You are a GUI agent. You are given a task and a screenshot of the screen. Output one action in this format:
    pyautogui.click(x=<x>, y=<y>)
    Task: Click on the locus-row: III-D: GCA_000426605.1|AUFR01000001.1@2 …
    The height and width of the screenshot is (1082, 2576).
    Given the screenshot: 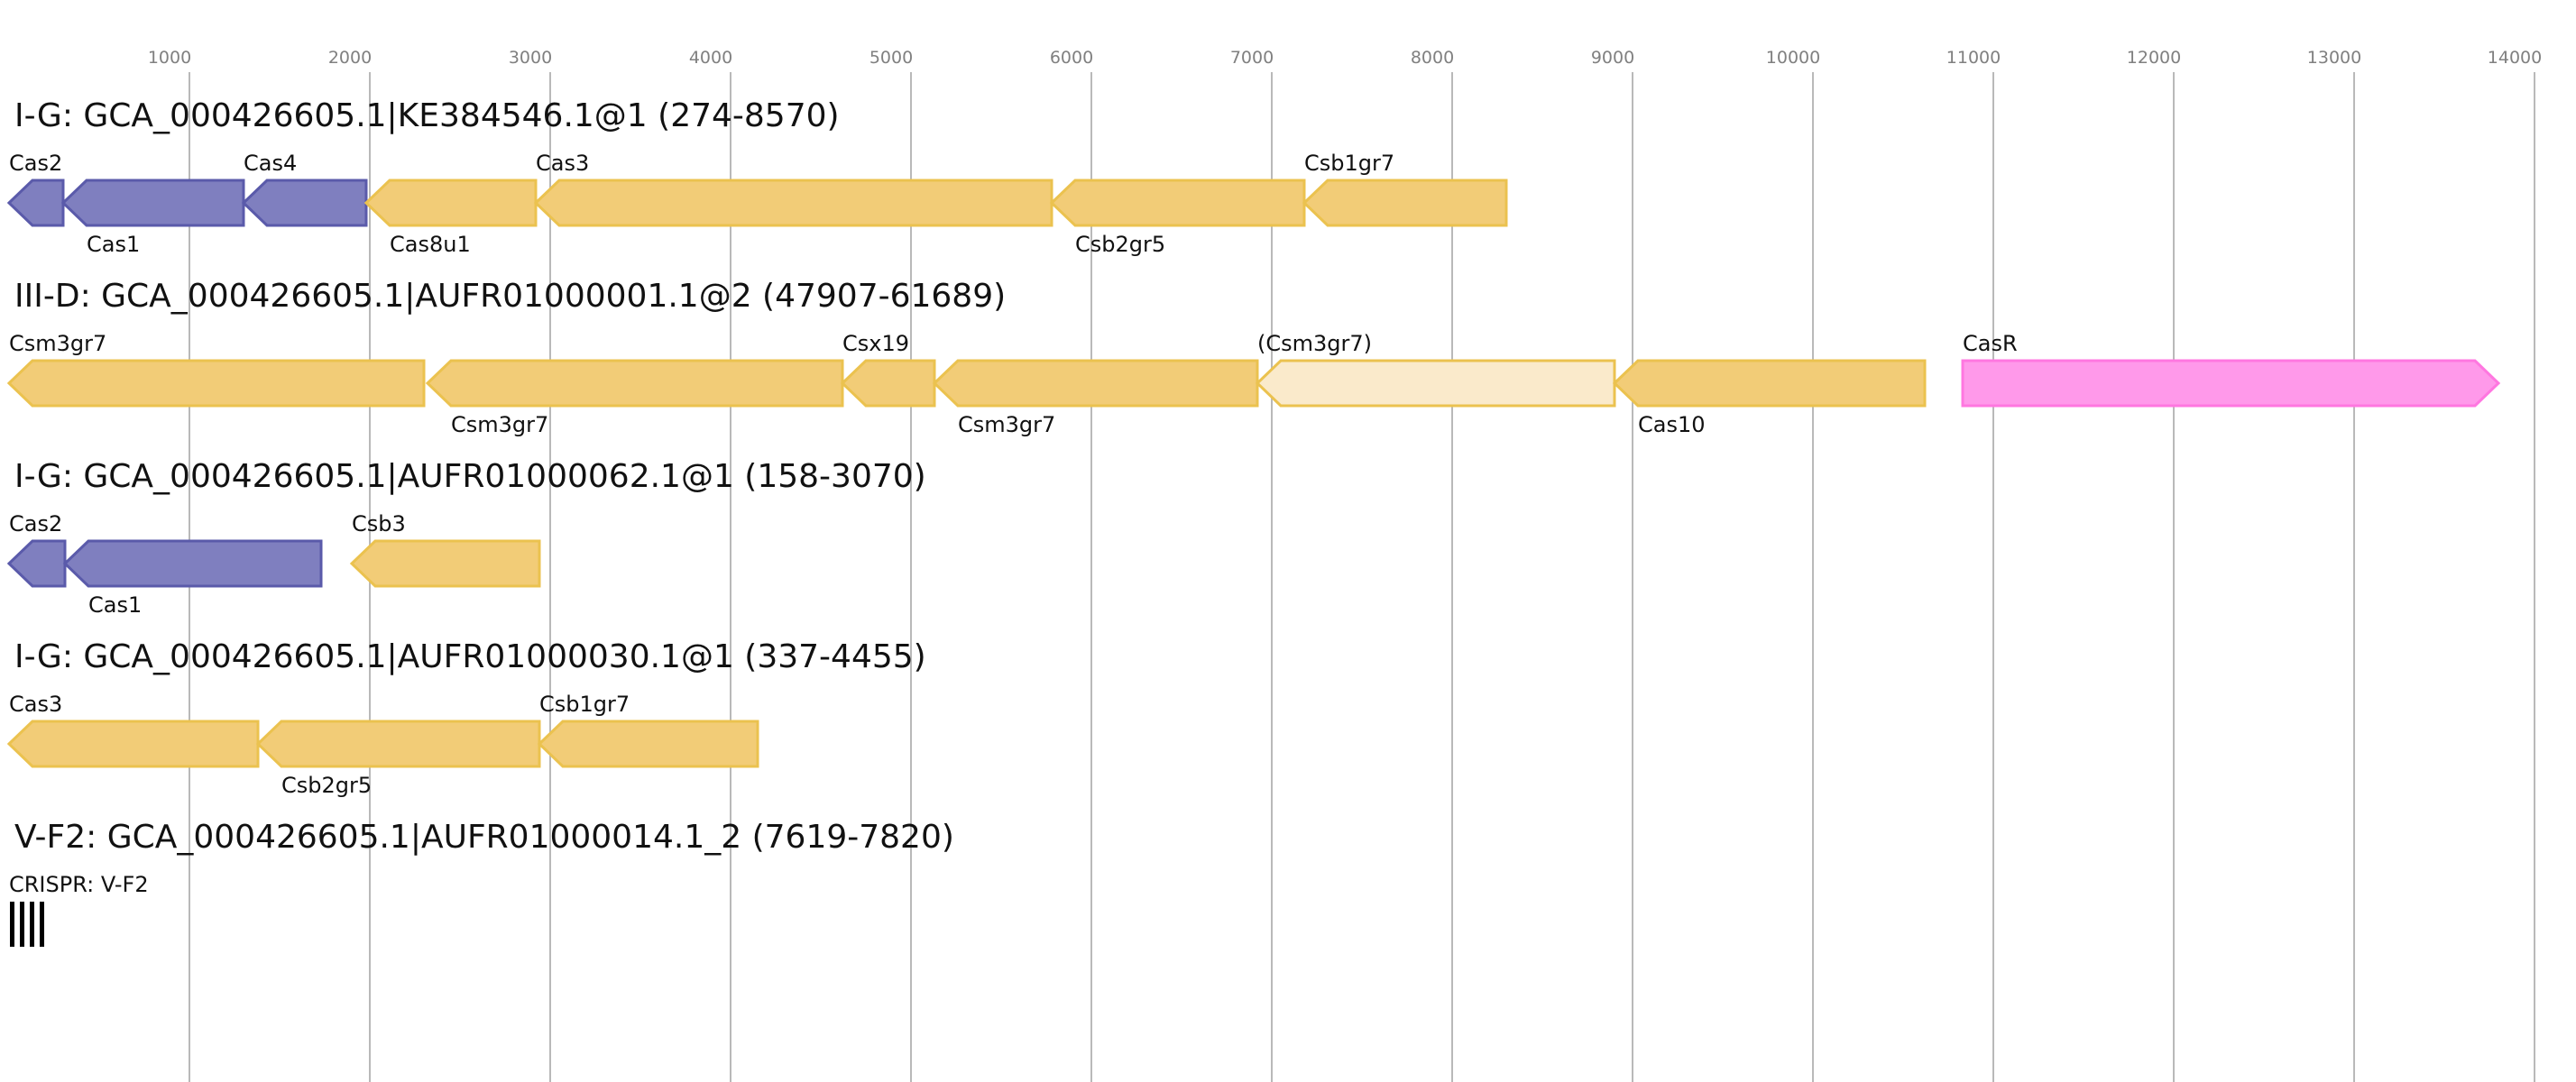 What is the action you would take?
    pyautogui.click(x=1253, y=357)
    